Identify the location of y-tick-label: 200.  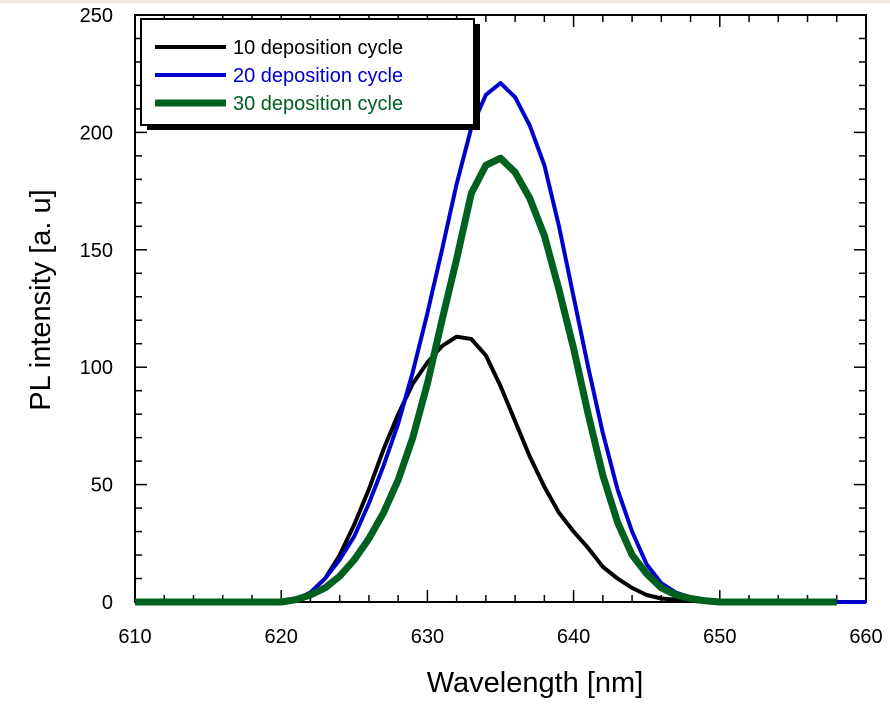
(96, 133).